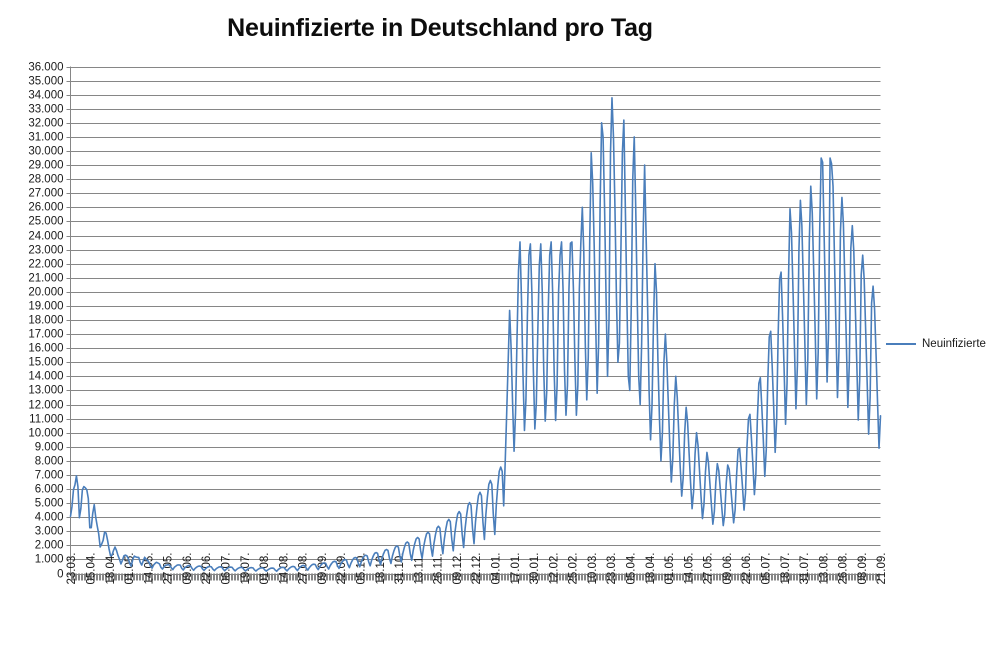 The image size is (997, 656). Describe the element at coordinates (45, 138) in the screenshot. I see `y-tick-label: 31.000` at that location.